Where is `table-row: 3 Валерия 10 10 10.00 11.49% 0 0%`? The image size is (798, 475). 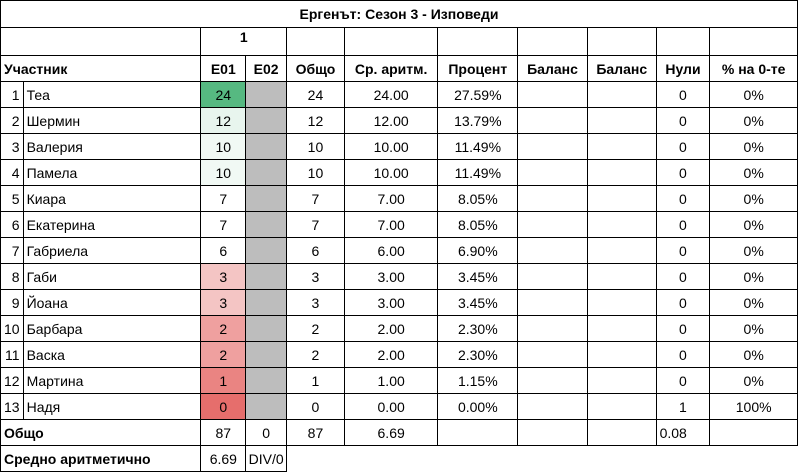
table-row: 3 Валерия 10 10 10.00 11.49% 0 0% is located at coordinates (399, 146).